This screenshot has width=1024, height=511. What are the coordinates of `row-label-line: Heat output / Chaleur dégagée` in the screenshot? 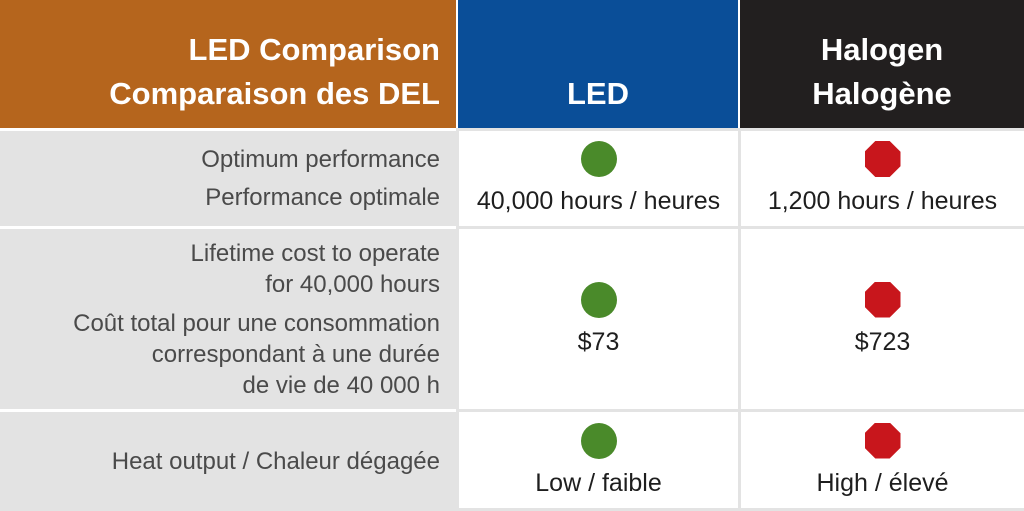 It's located at (275, 461).